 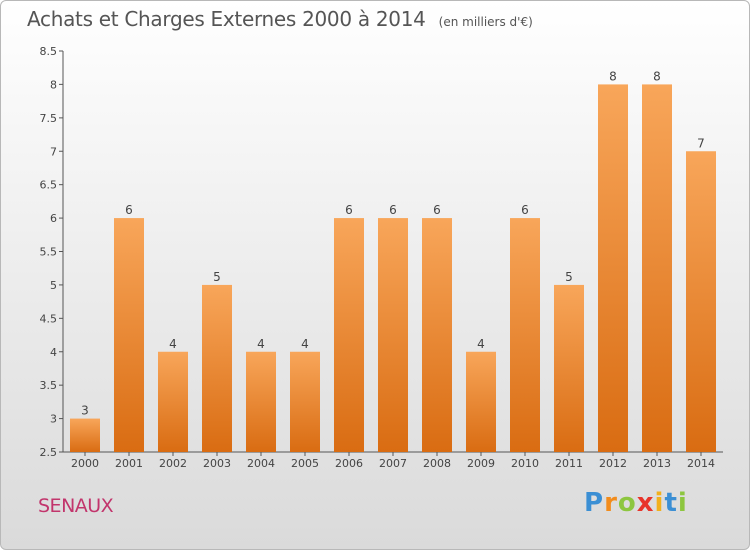 What do you see at coordinates (173, 463) in the screenshot?
I see `x-tick-label: 2002` at bounding box center [173, 463].